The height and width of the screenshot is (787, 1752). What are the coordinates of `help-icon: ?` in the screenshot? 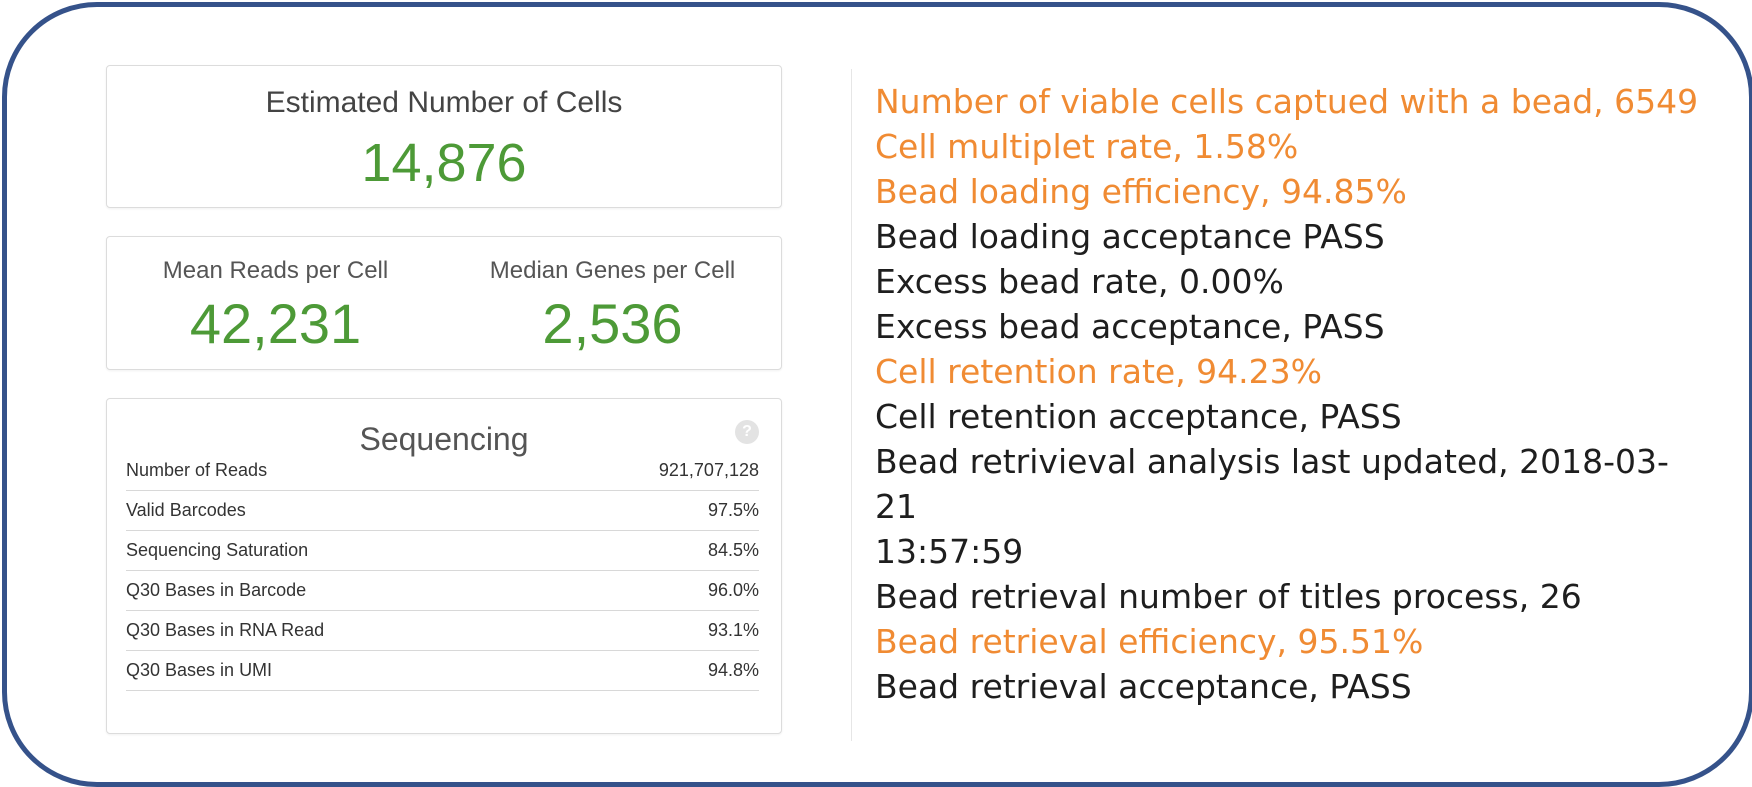 It's located at (747, 432).